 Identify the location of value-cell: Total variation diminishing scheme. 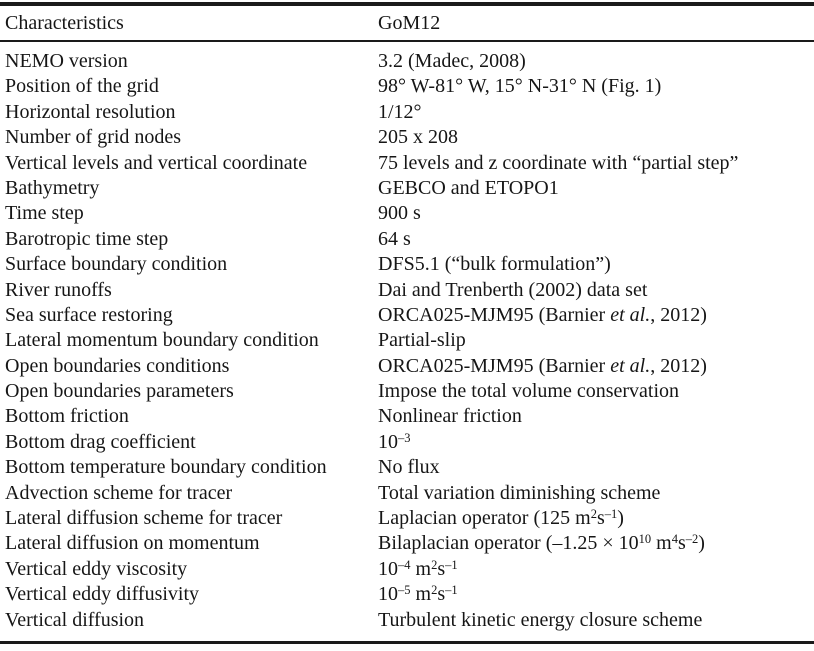
(596, 493).